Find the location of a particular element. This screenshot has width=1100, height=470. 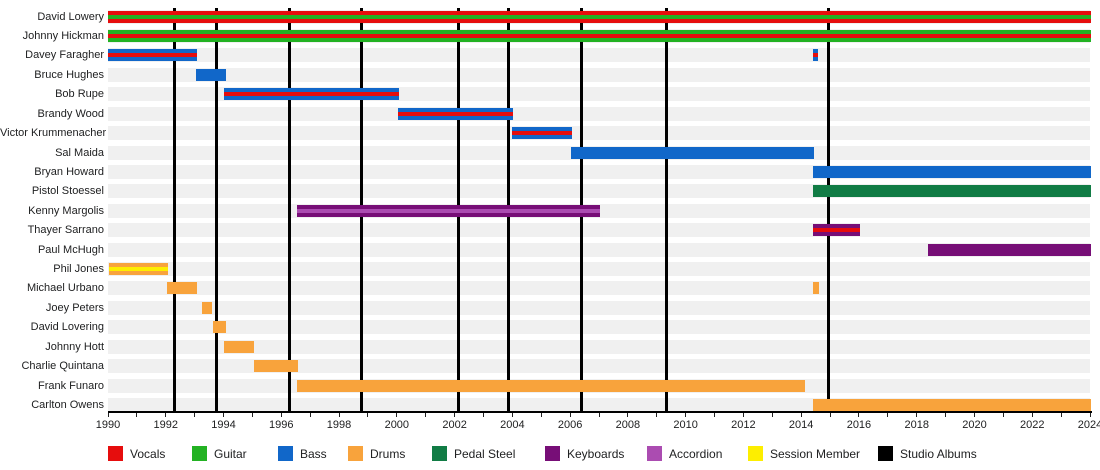

legend-label: Bass is located at coordinates (313, 454).